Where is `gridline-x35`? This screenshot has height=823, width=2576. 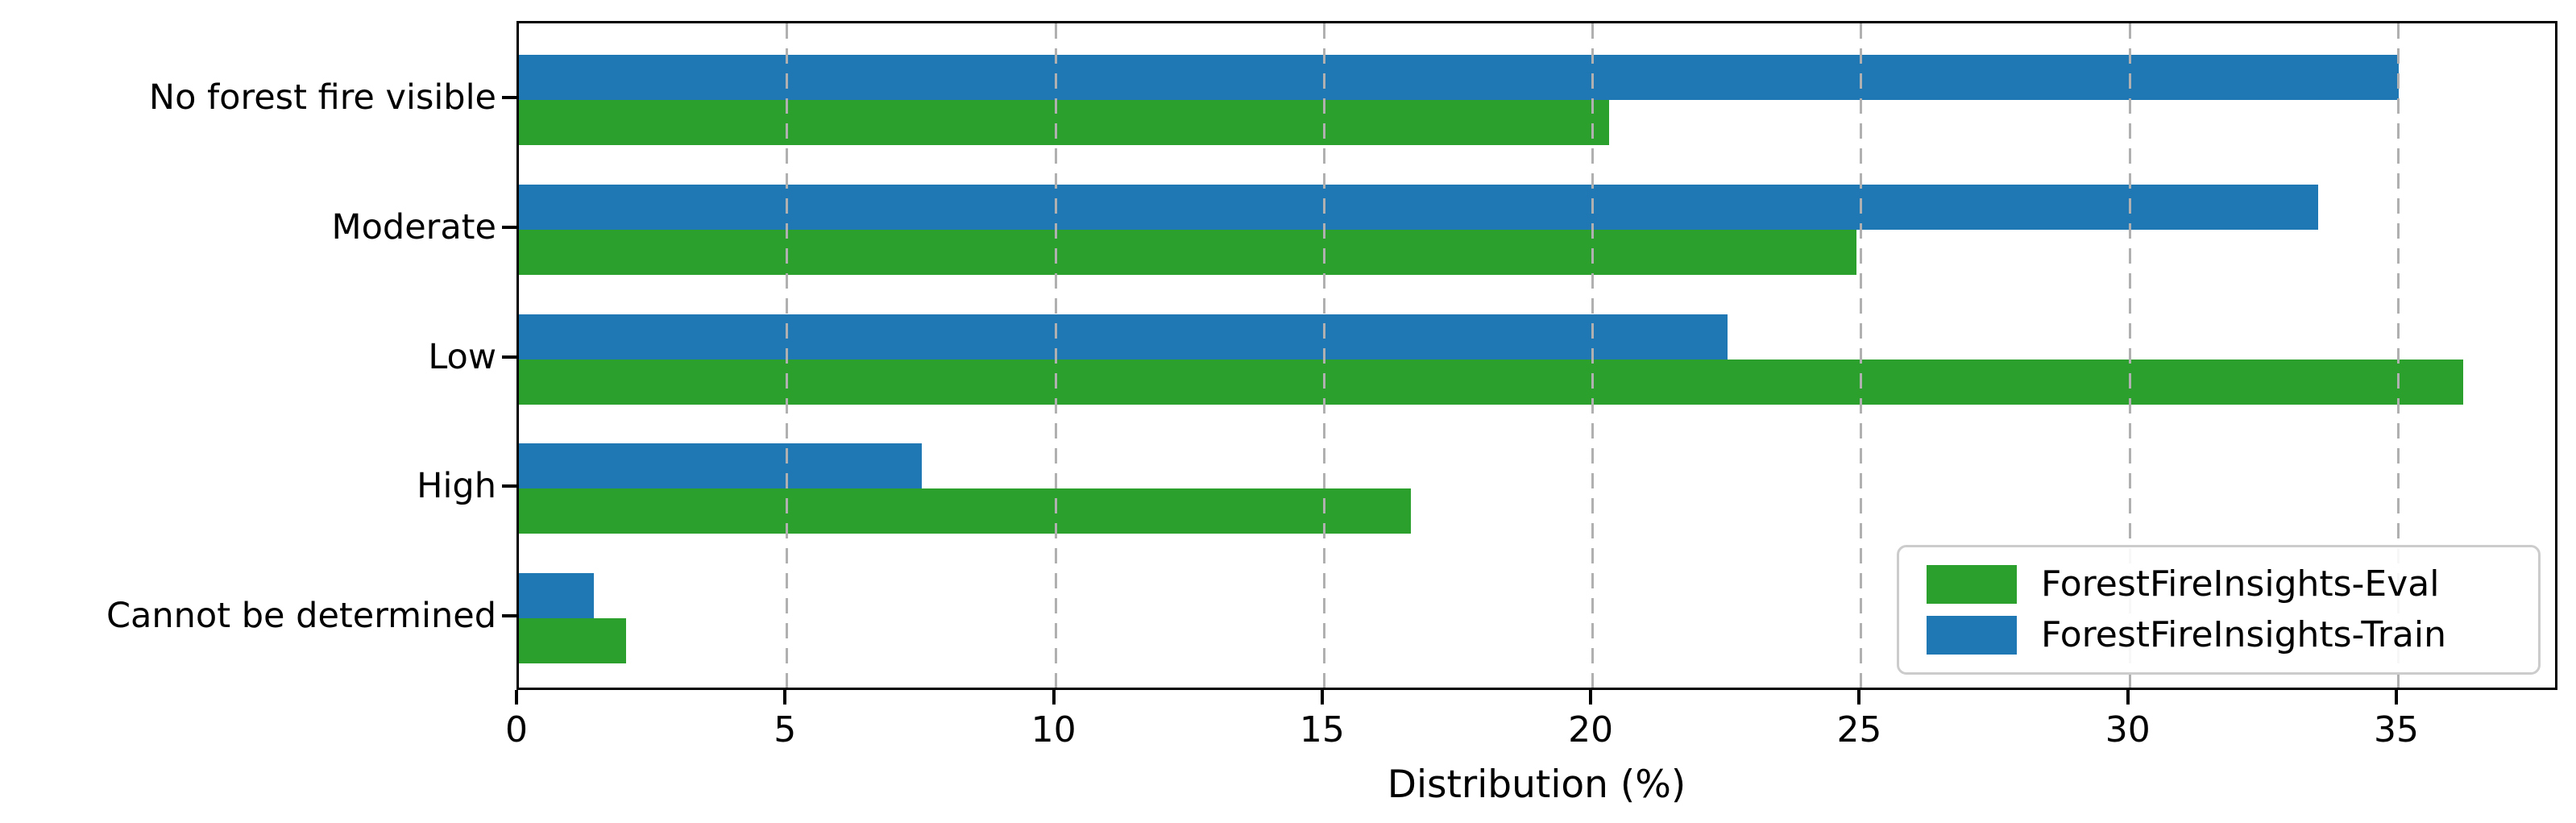
gridline-x35 is located at coordinates (2398, 356).